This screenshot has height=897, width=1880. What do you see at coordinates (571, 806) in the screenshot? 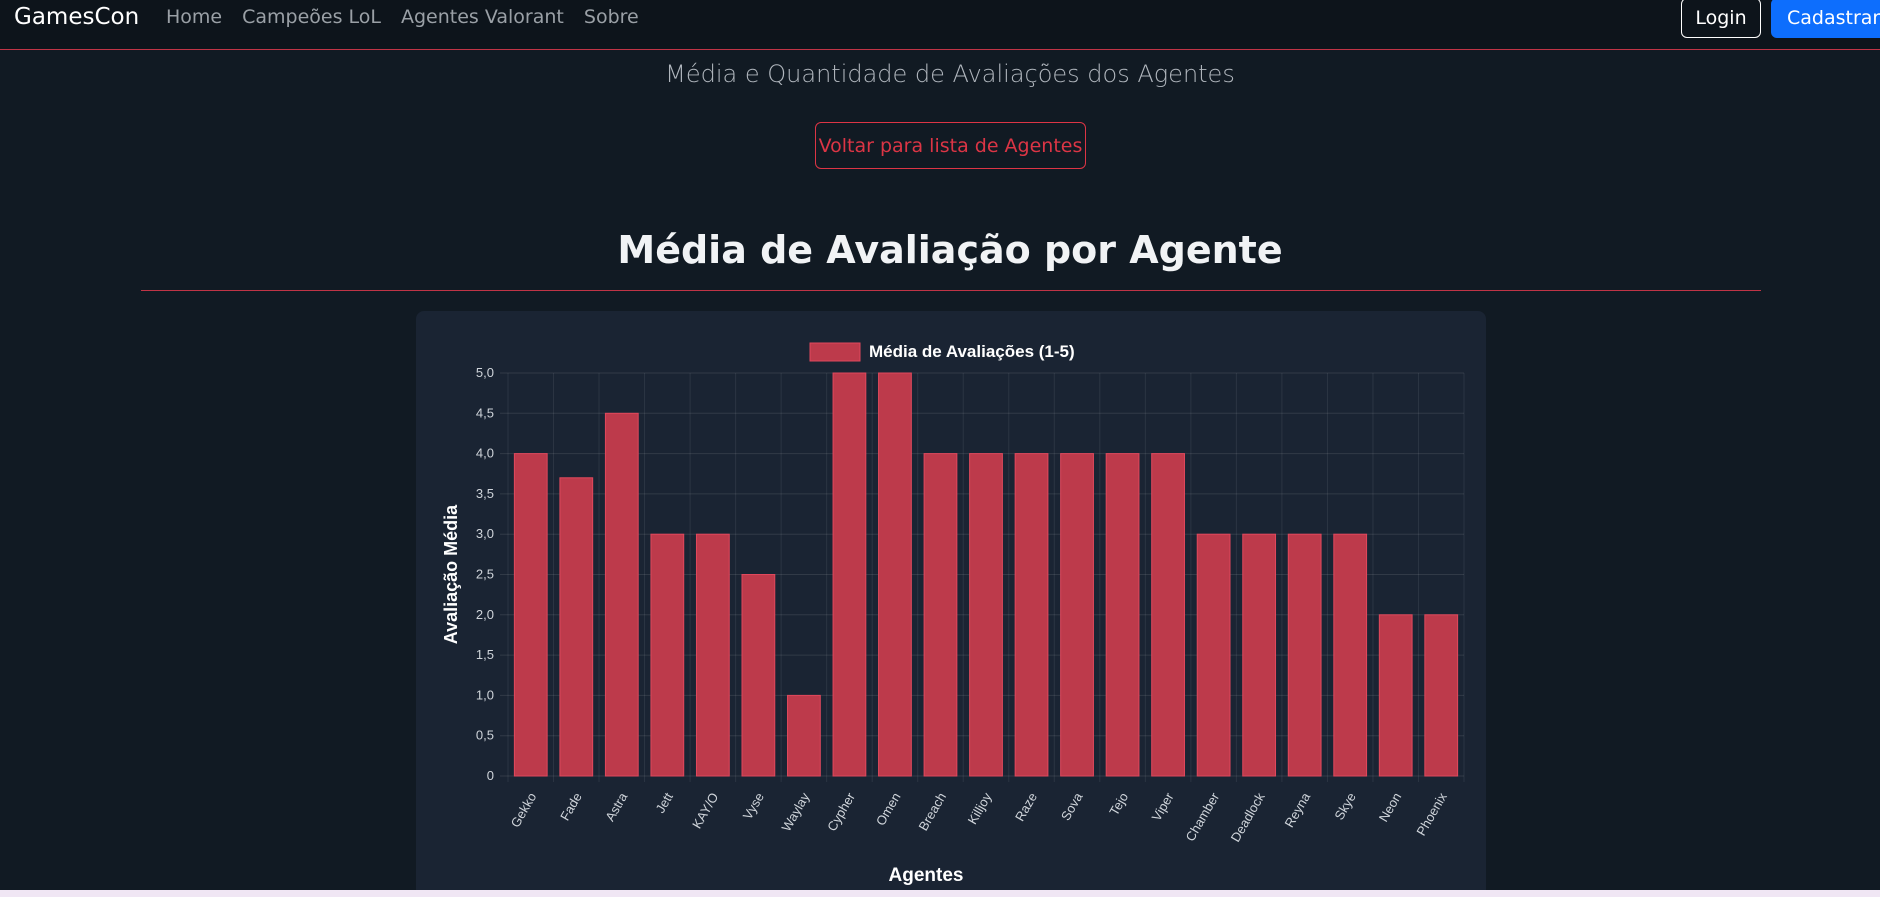
I see `x-tick-label: Fade` at bounding box center [571, 806].